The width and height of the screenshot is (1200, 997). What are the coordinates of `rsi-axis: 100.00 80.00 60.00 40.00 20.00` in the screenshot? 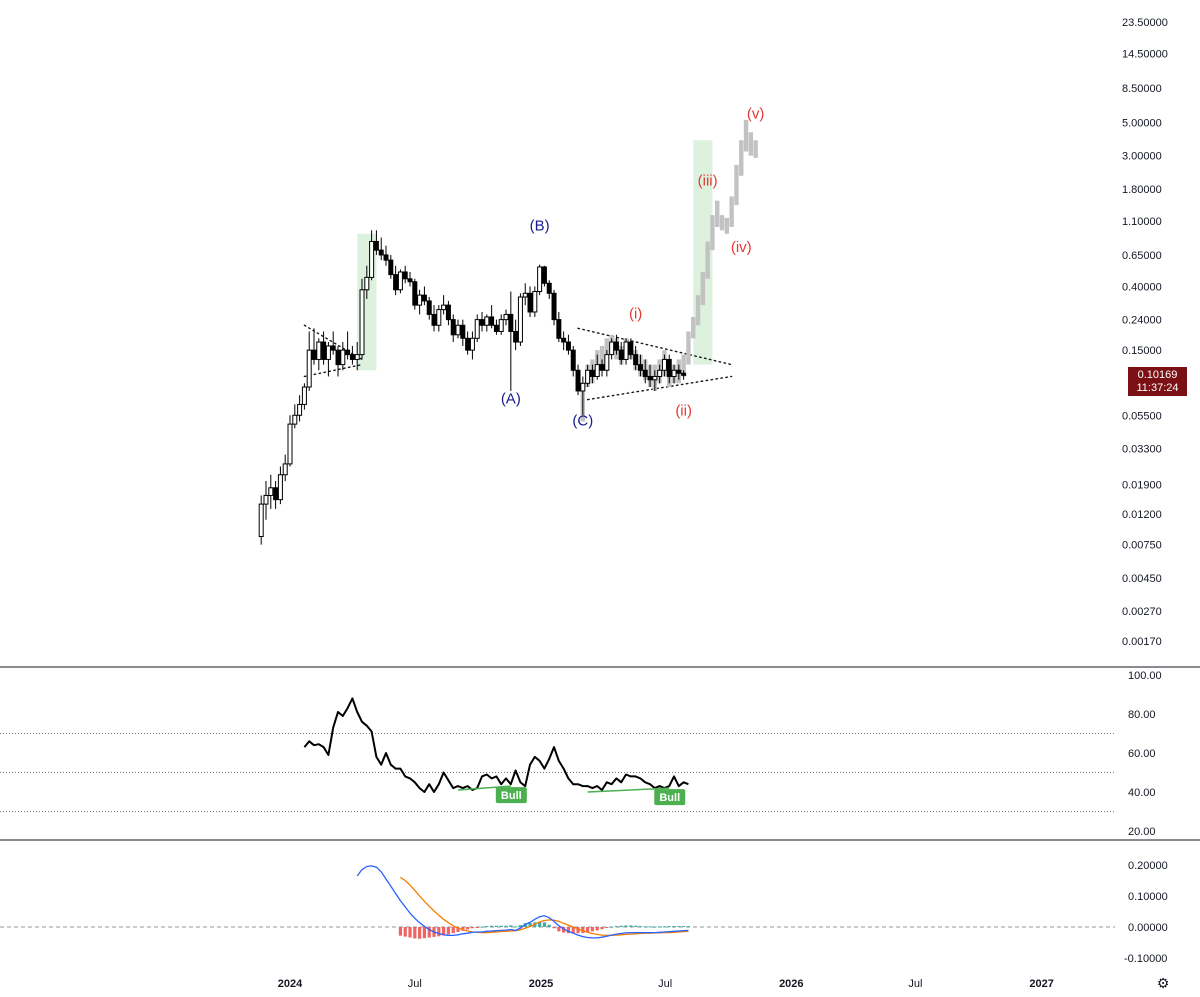 It's located at (1145, 754).